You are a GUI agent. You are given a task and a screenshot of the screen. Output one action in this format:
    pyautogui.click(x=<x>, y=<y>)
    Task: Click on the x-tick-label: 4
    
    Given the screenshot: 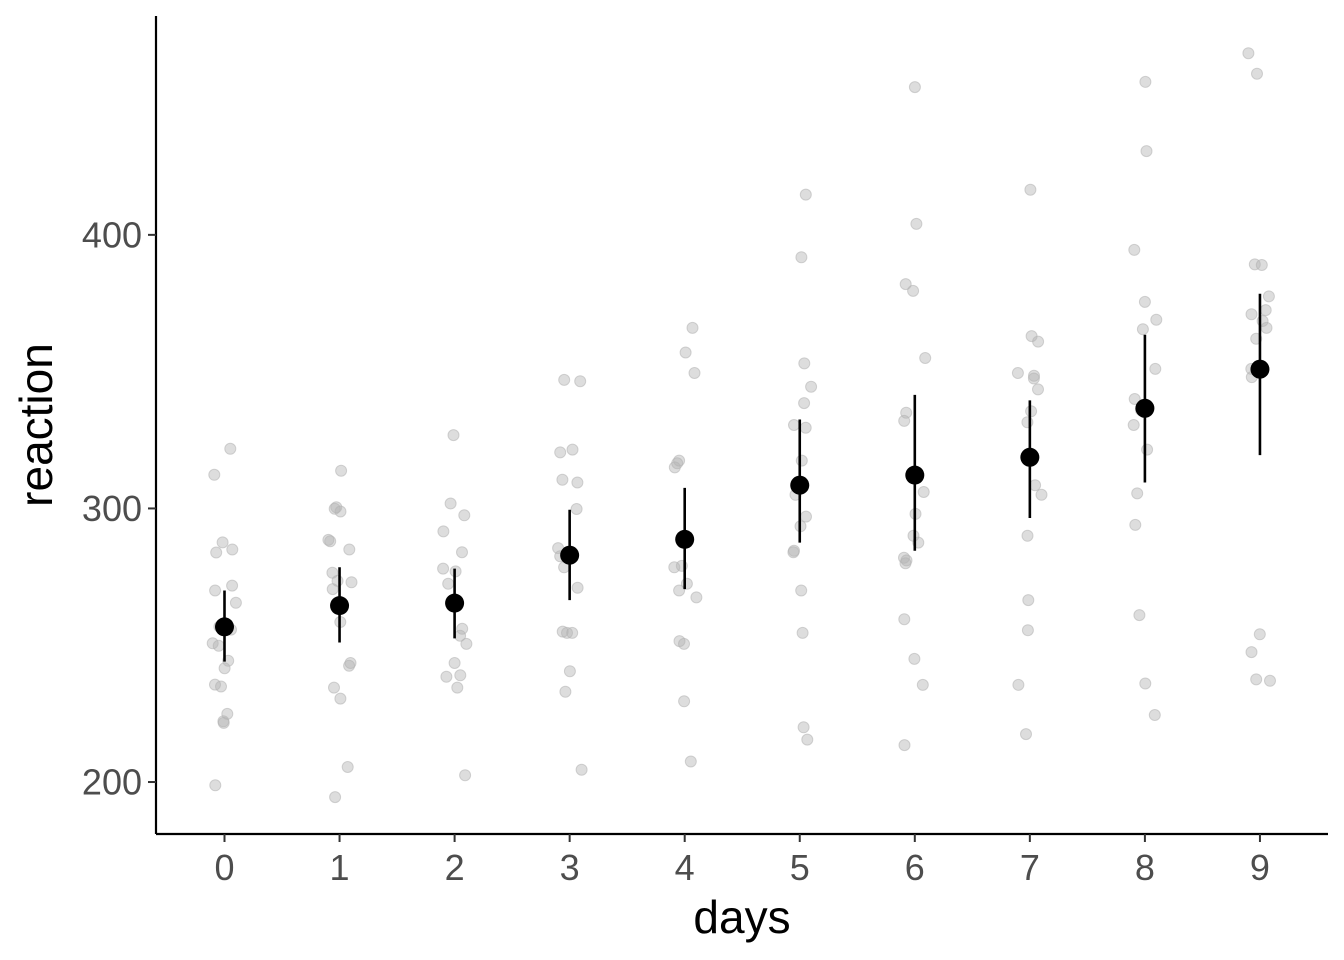 What is the action you would take?
    pyautogui.click(x=685, y=867)
    